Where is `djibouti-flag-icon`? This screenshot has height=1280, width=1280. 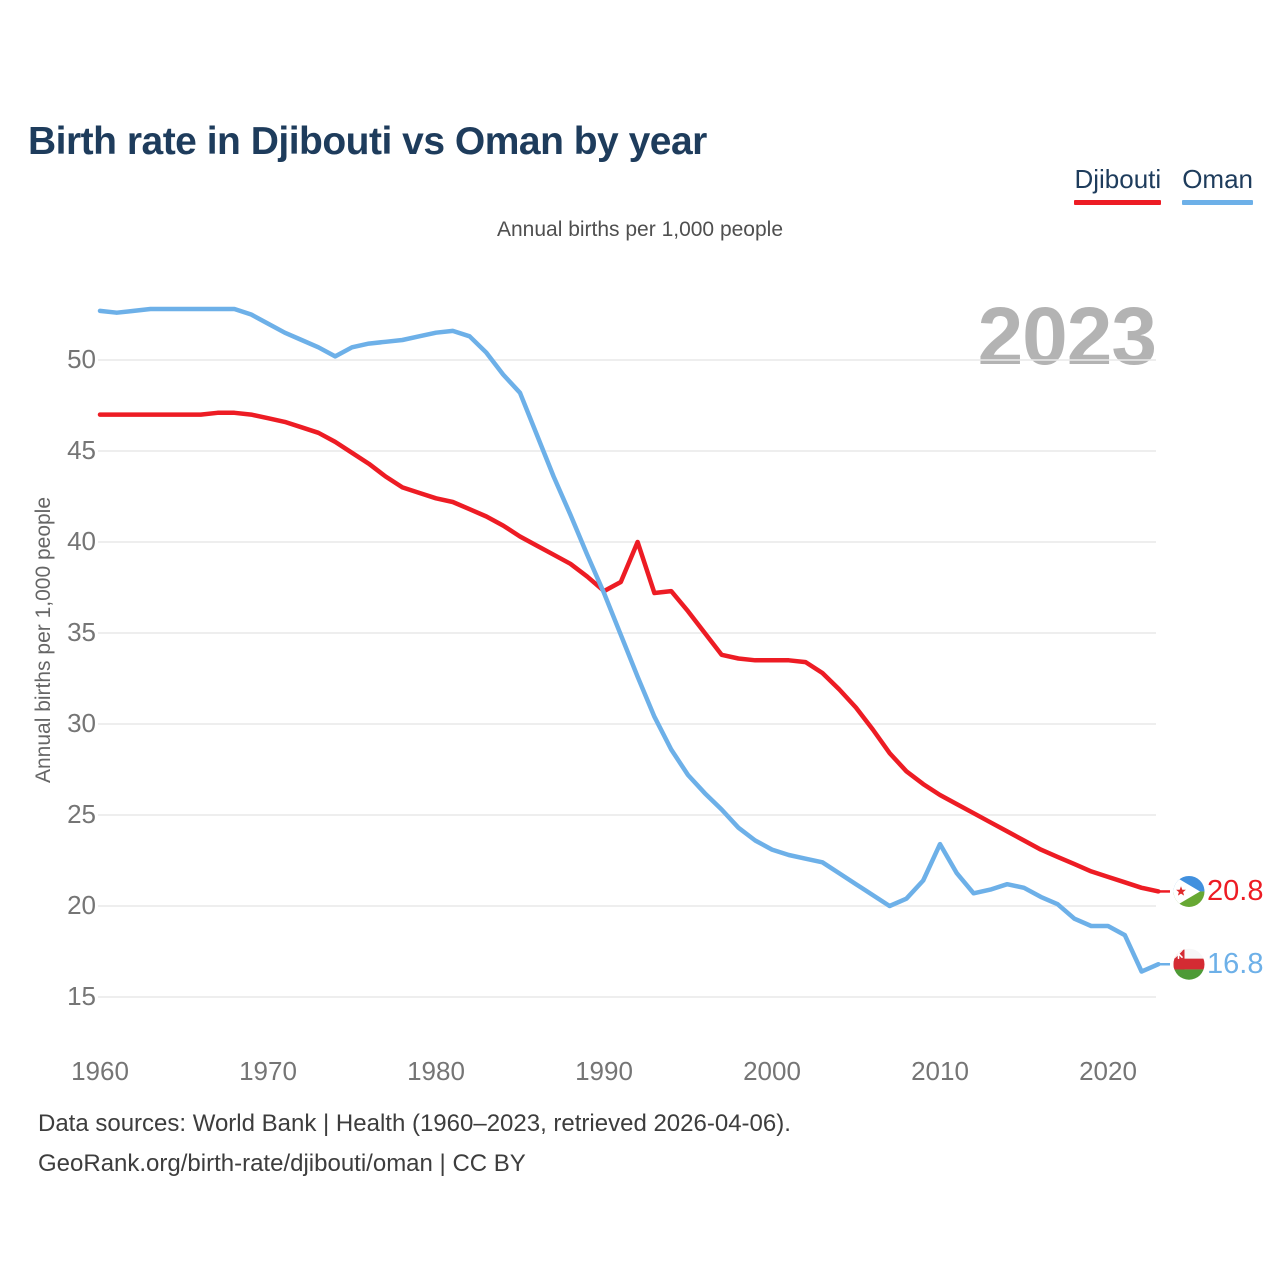
djibouti-flag-icon is located at coordinates (1189, 891).